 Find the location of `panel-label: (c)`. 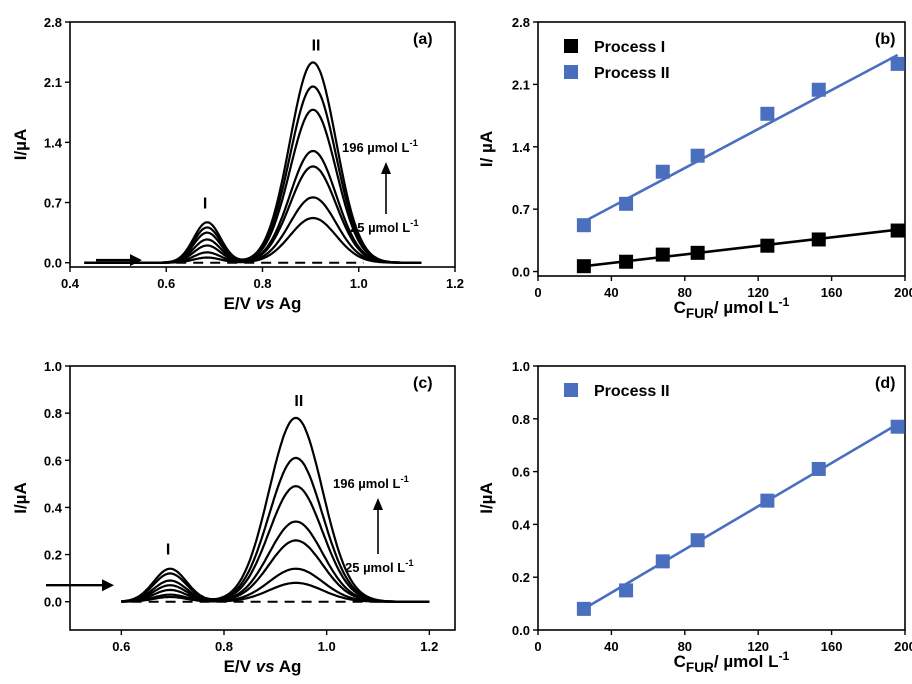

panel-label: (c) is located at coordinates (423, 383).